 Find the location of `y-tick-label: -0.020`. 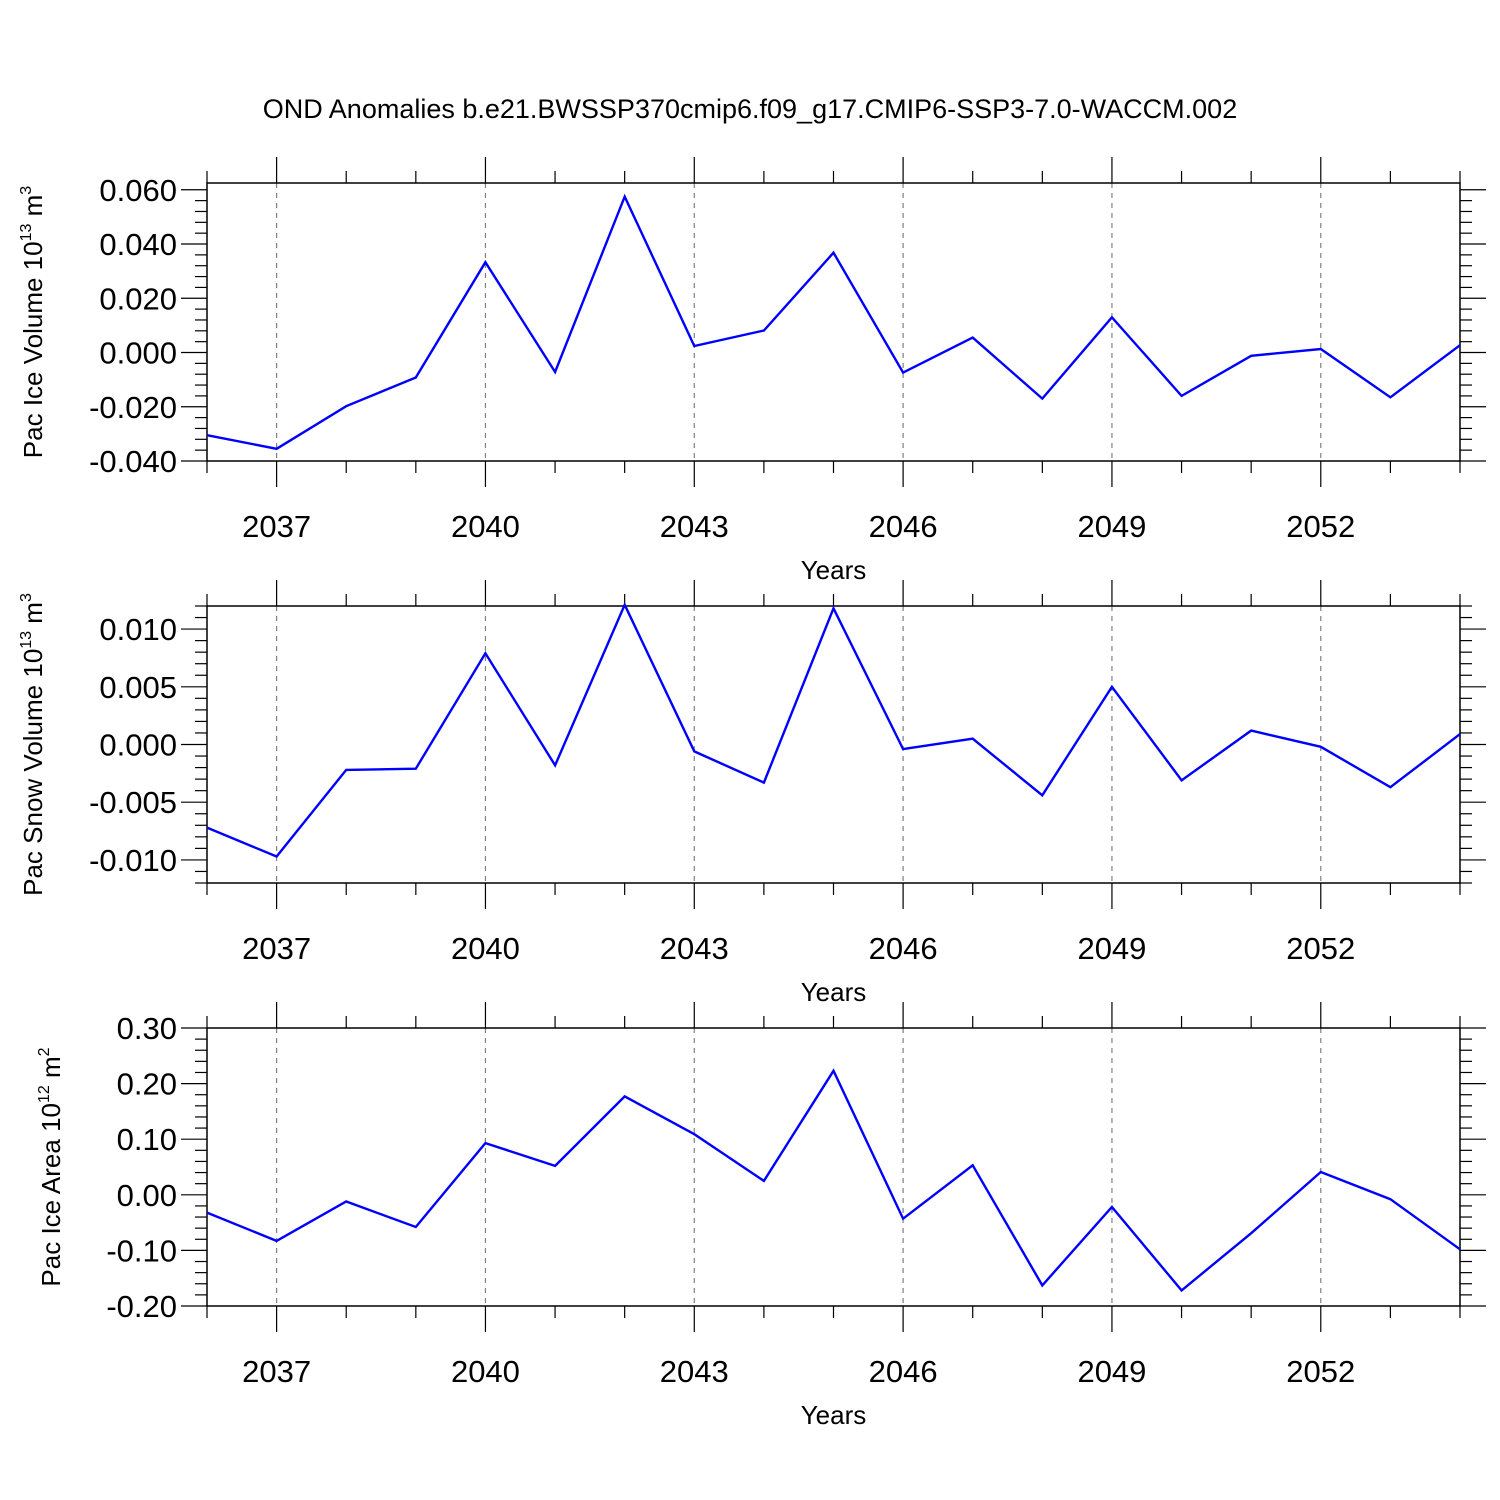

y-tick-label: -0.020 is located at coordinates (133, 407).